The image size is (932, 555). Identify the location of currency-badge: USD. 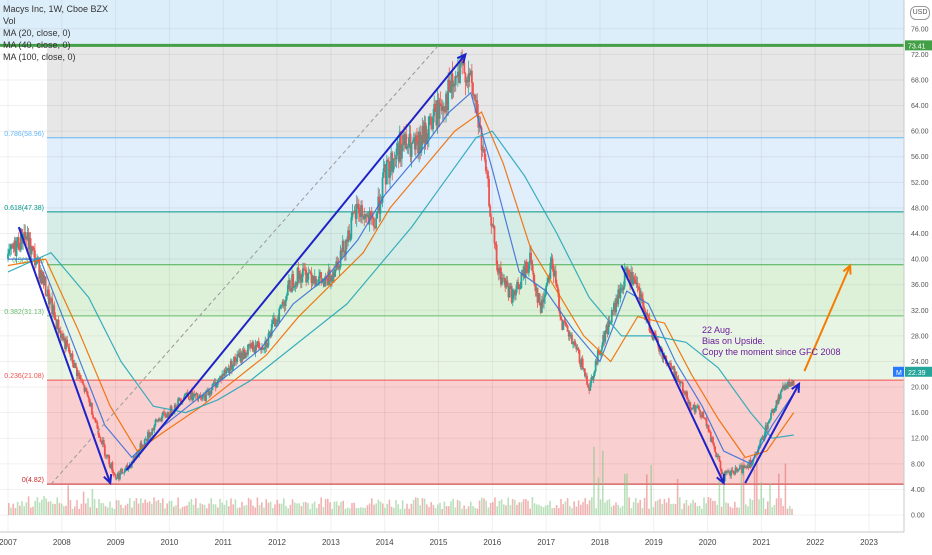
(920, 13).